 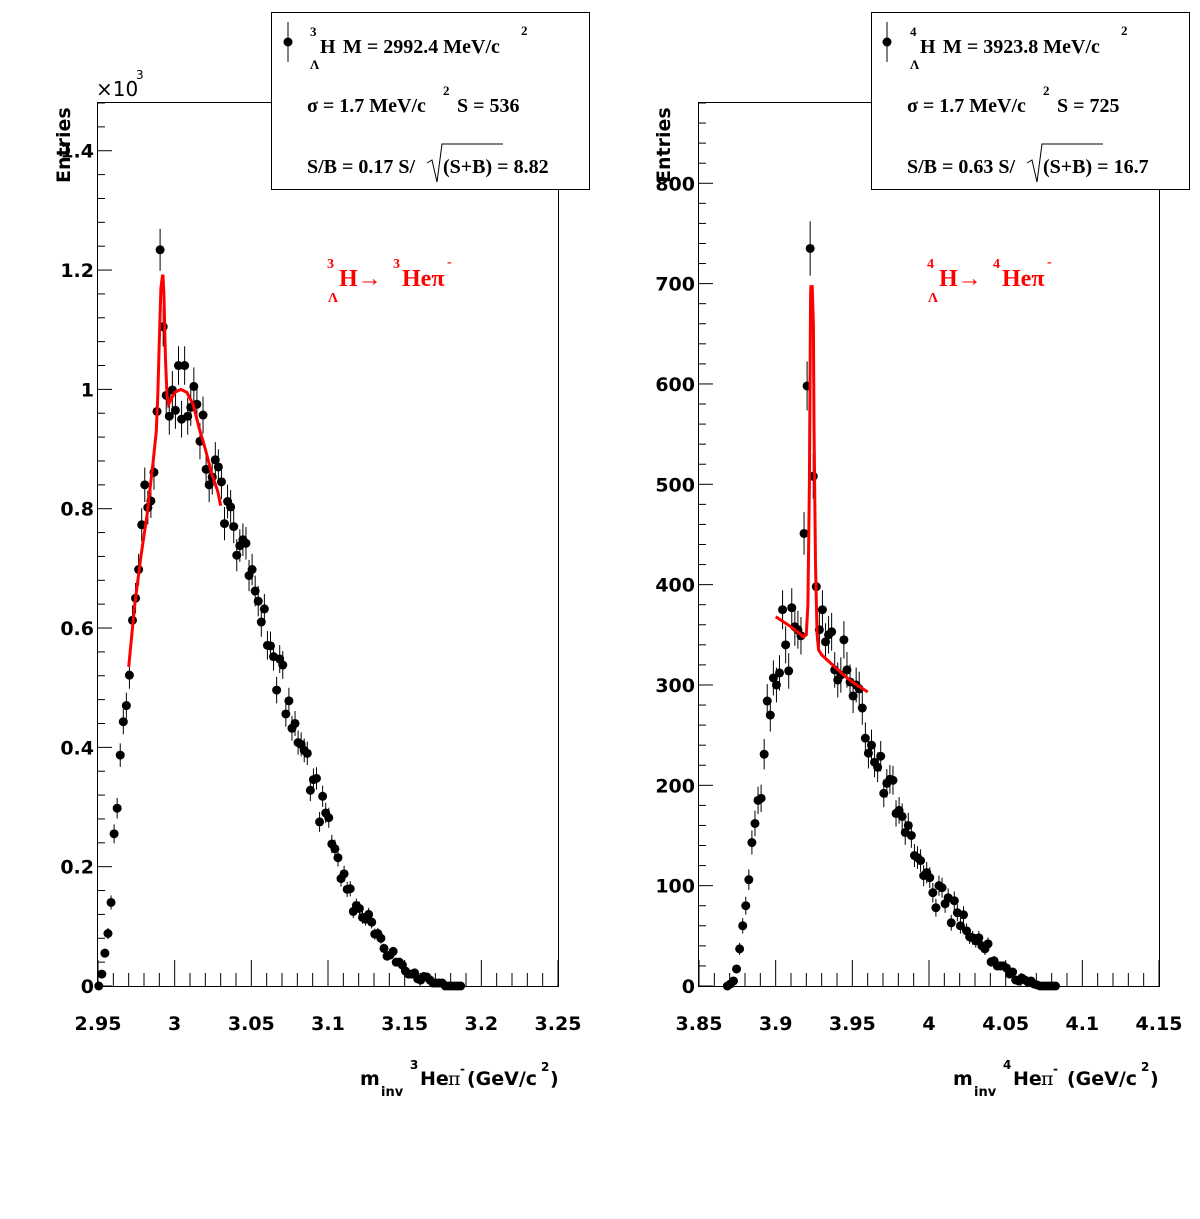 I want to click on left-legend-sqrt-sign, so click(x=464, y=163).